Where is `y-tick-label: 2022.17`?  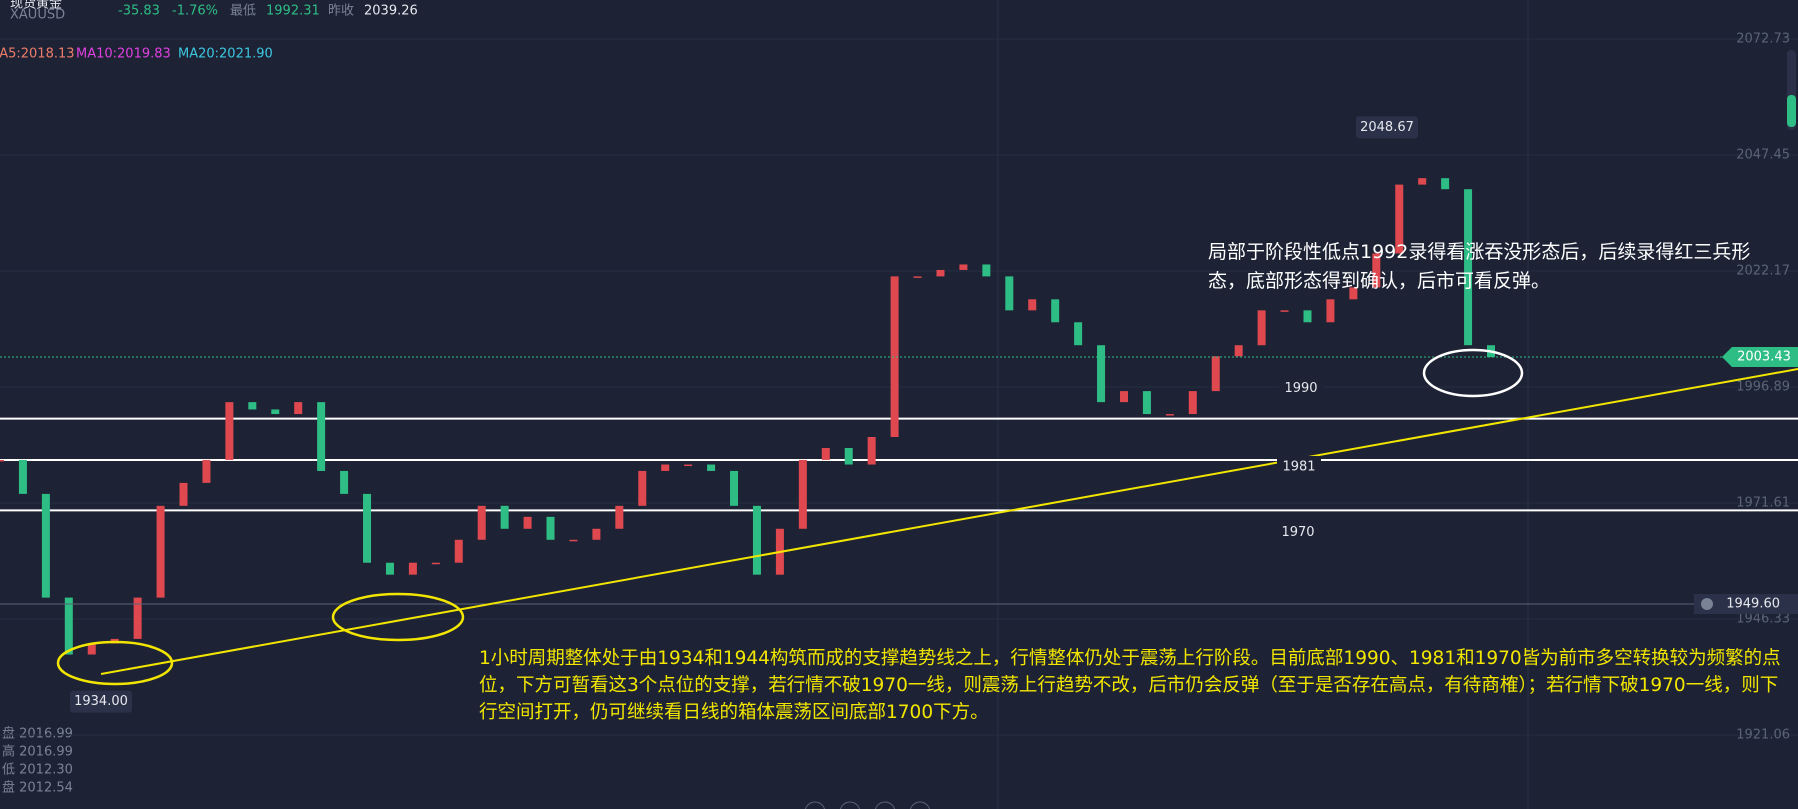 y-tick-label: 2022.17 is located at coordinates (1763, 271).